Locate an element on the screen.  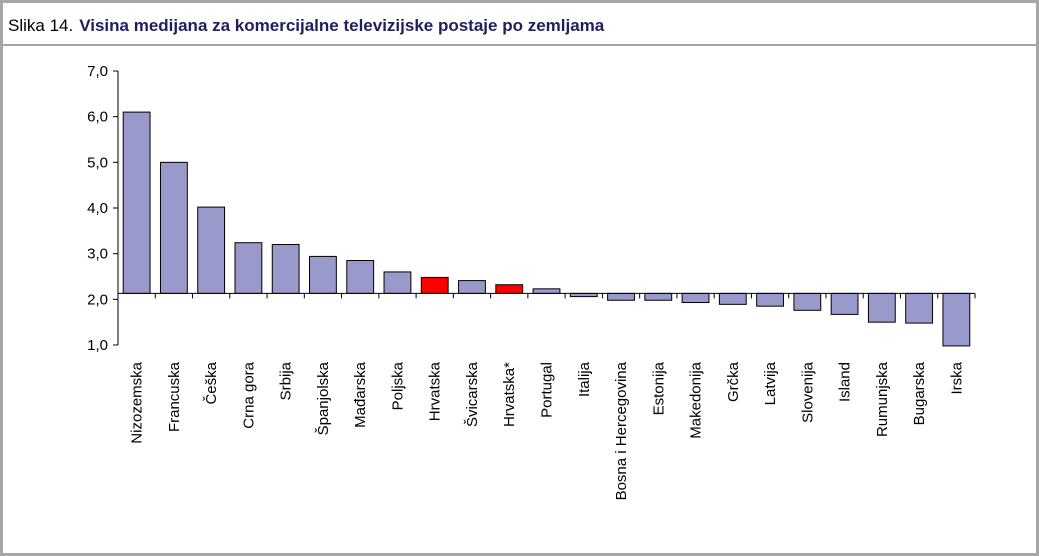
figure-label: Slika 14. is located at coordinates (40, 25).